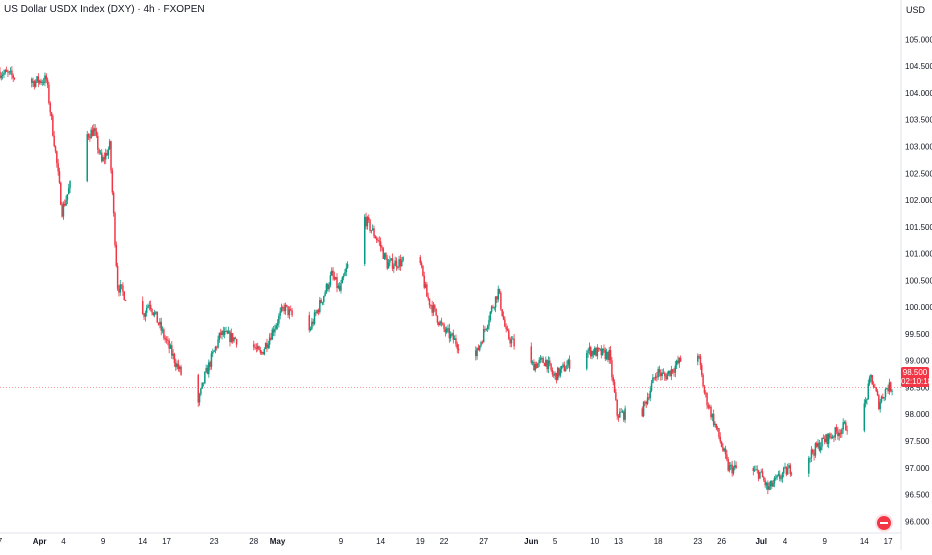 The width and height of the screenshot is (932, 555). I want to click on time-tick-label: 14, so click(142, 541).